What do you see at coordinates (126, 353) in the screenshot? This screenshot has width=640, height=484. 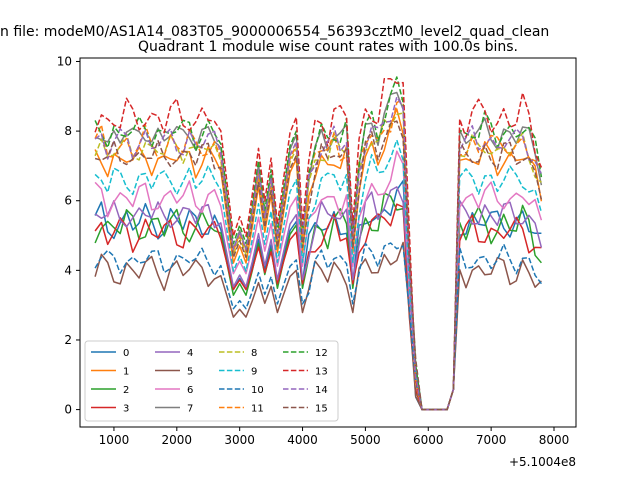 I see `legend-label: 0` at bounding box center [126, 353].